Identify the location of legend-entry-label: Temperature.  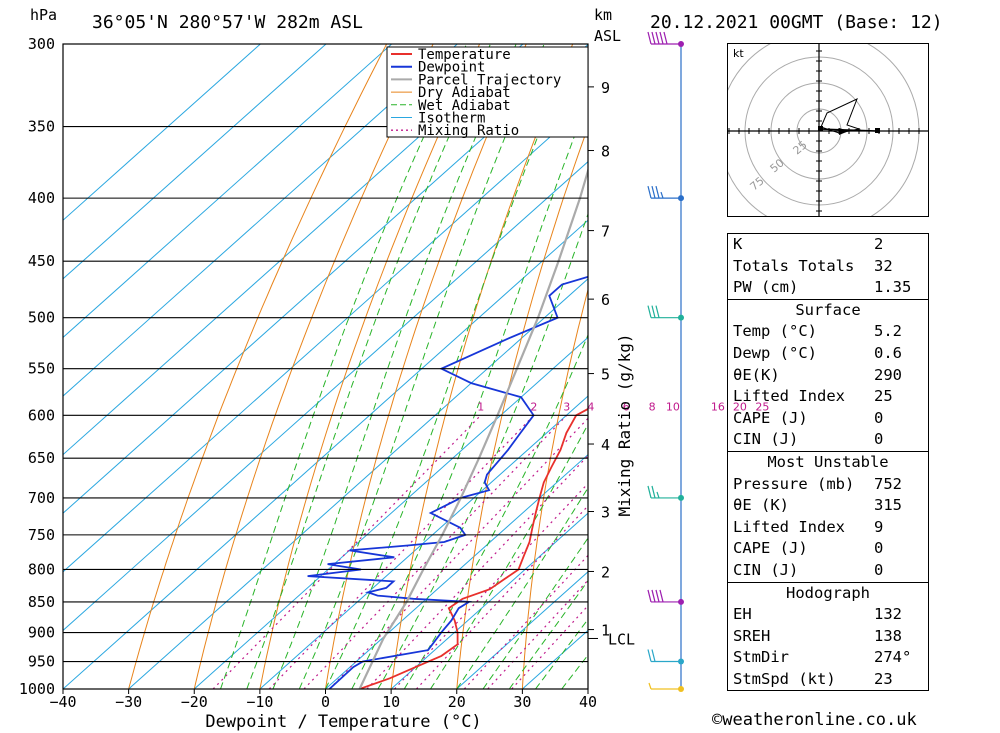
(464, 55).